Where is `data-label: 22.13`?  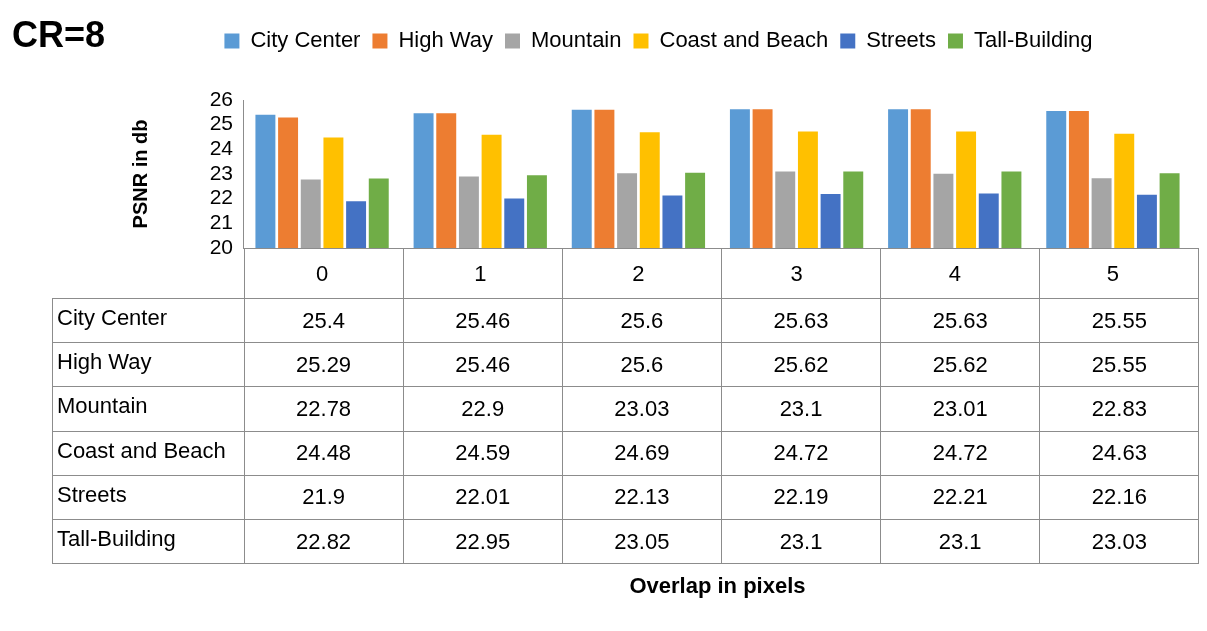 data-label: 22.13 is located at coordinates (642, 497).